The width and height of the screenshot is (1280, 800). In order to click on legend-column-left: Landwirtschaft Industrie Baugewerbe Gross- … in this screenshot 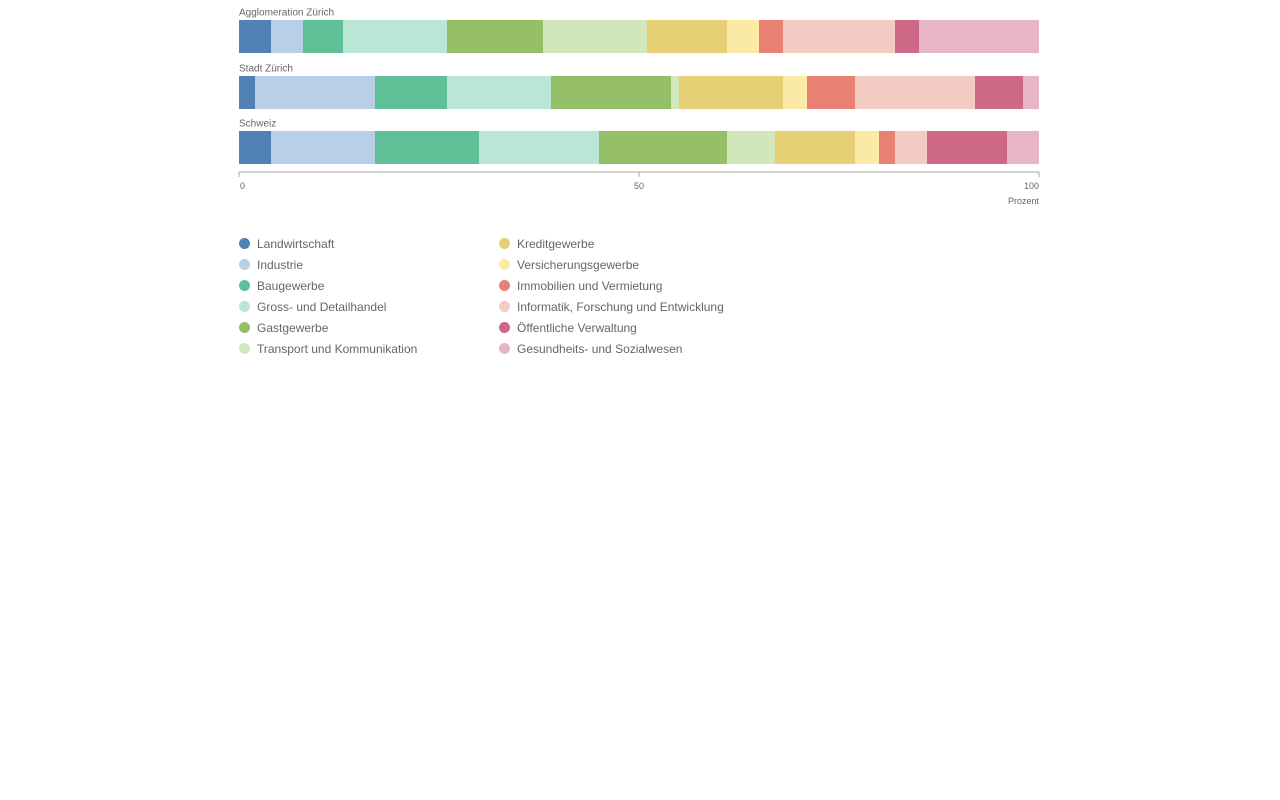, I will do `click(328, 296)`.